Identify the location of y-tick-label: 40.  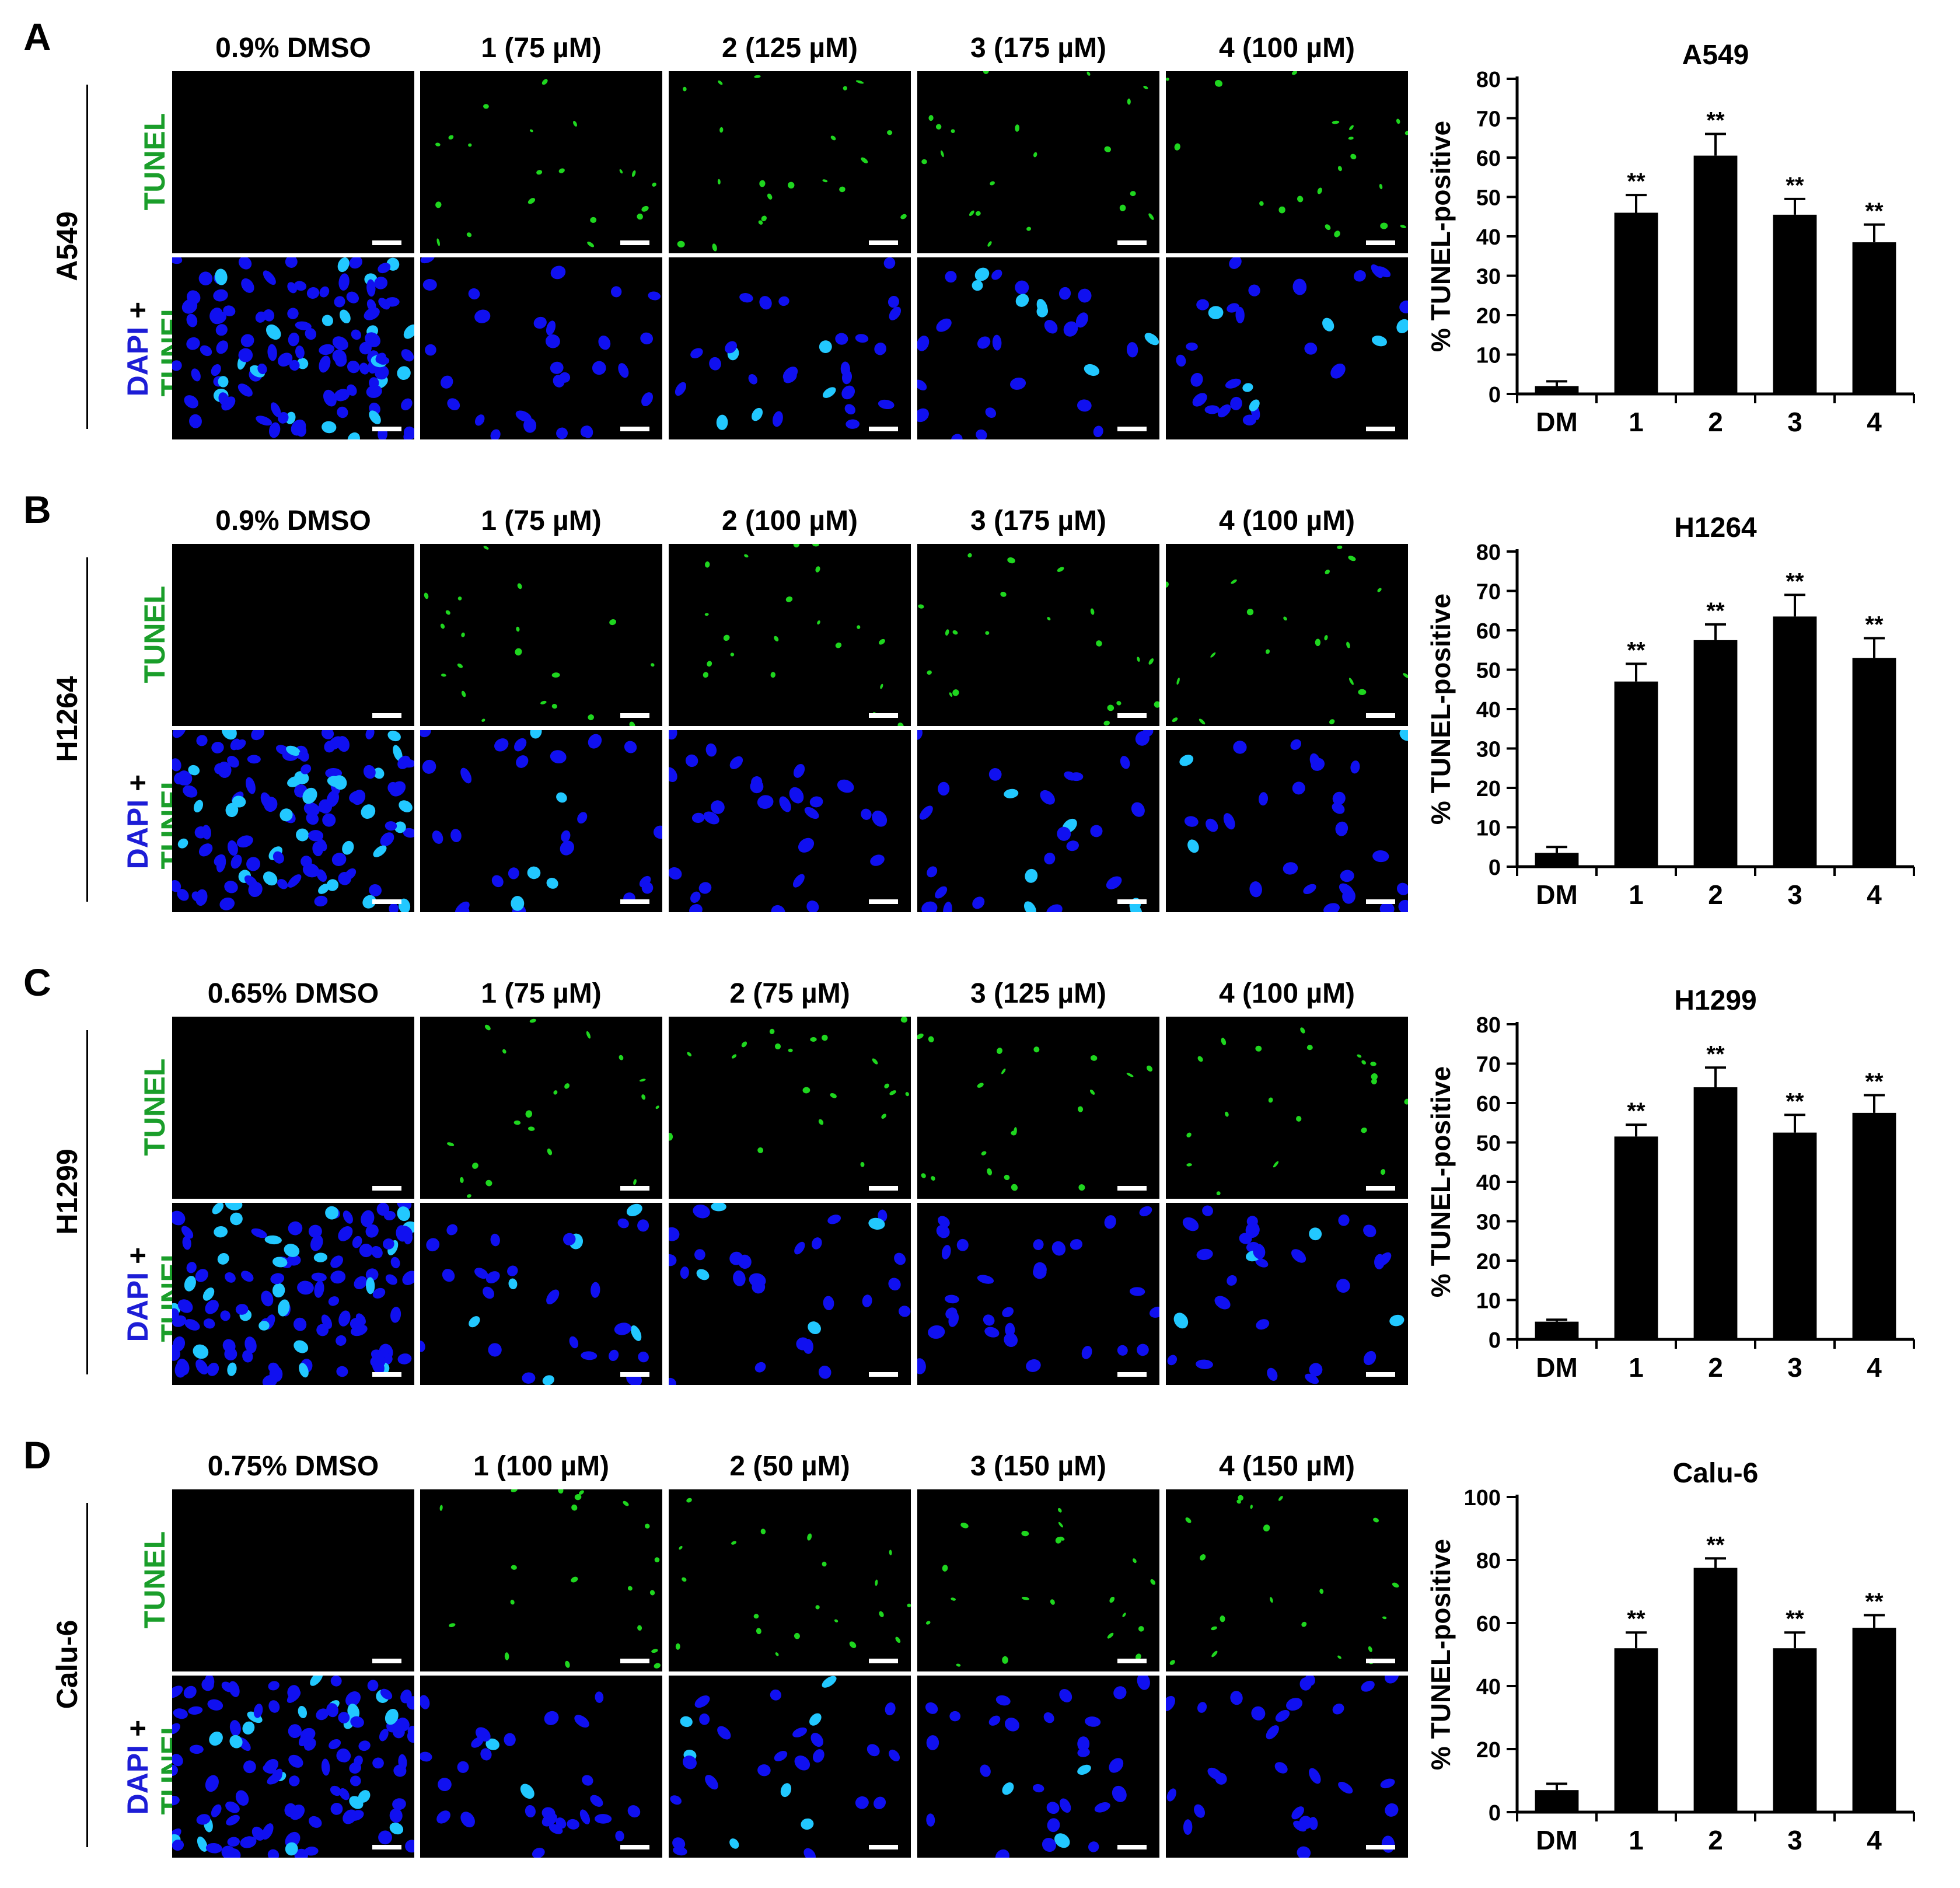
(1488, 237).